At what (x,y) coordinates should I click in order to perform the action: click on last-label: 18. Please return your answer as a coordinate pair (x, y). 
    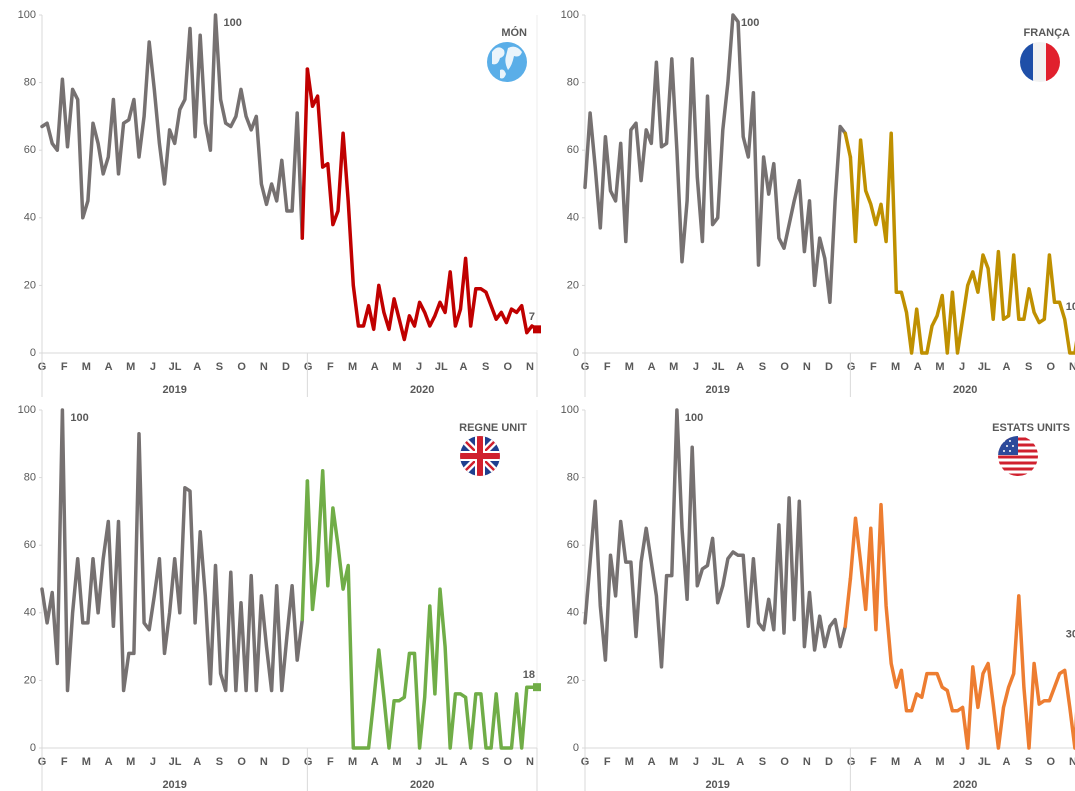
    Looking at the image, I should click on (529, 675).